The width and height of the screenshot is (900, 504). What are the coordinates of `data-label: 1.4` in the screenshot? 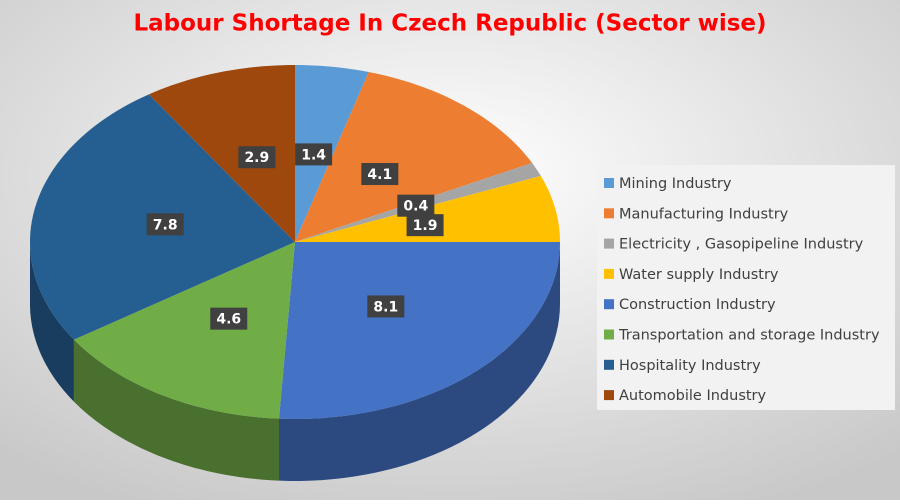 It's located at (313, 155).